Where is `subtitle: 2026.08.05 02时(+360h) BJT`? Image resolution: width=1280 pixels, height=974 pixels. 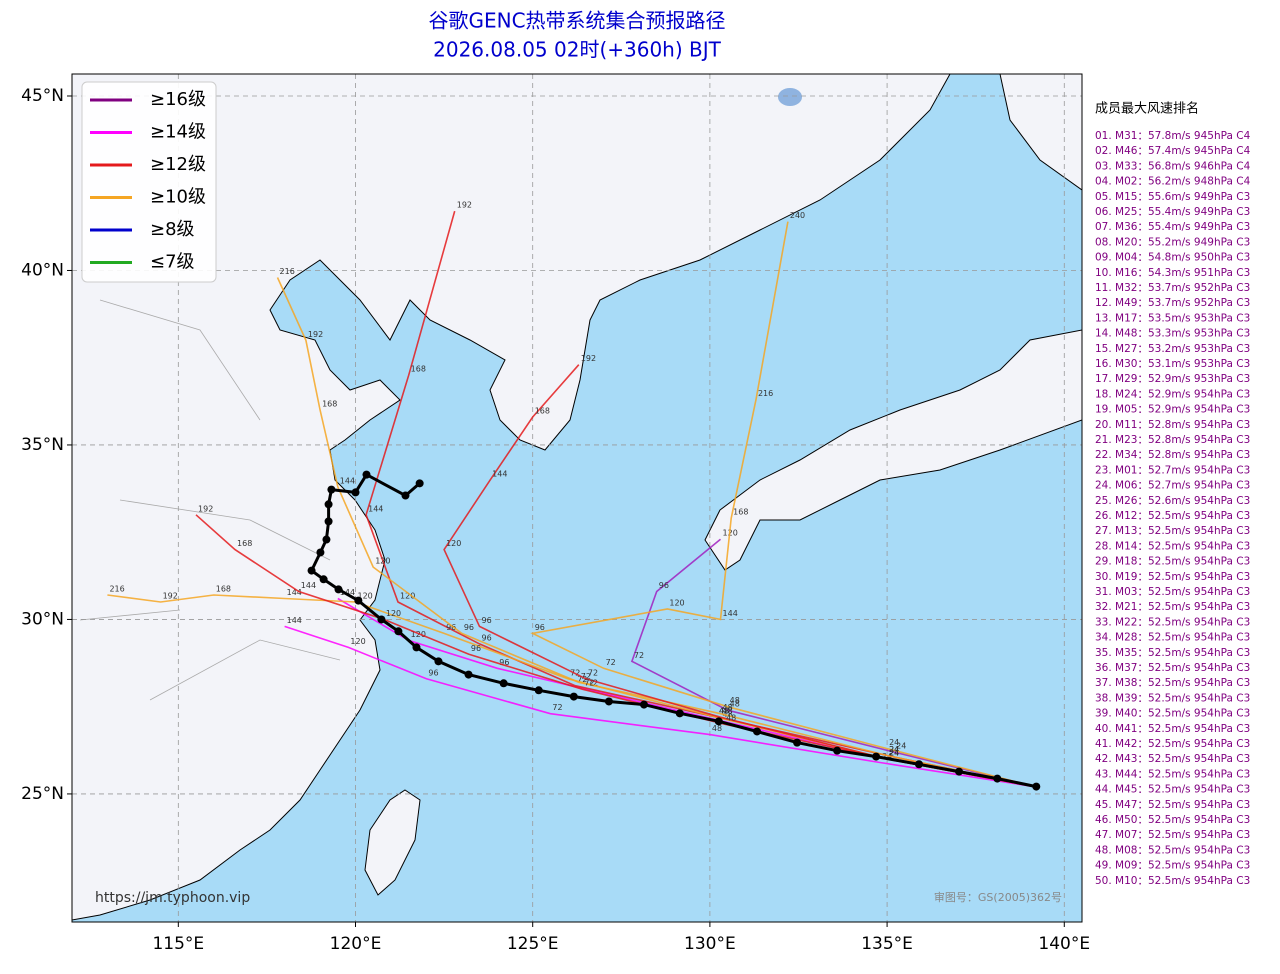 subtitle: 2026.08.05 02时(+360h) BJT is located at coordinates (577, 50).